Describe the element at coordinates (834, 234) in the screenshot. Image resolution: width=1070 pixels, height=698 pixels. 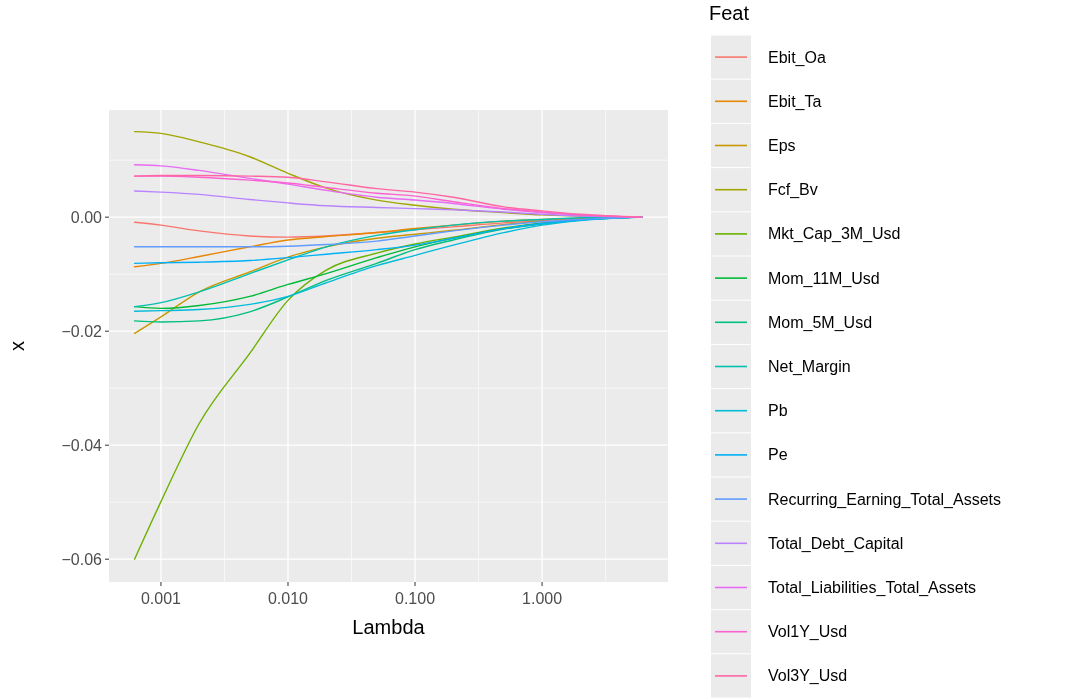
I see `legend-label: Mkt_Cap_3M_Usd` at that location.